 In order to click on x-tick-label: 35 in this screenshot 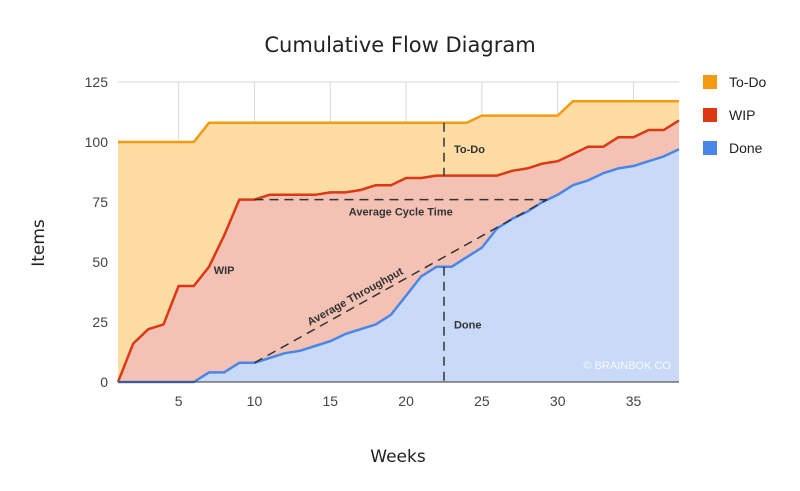, I will do `click(634, 401)`.